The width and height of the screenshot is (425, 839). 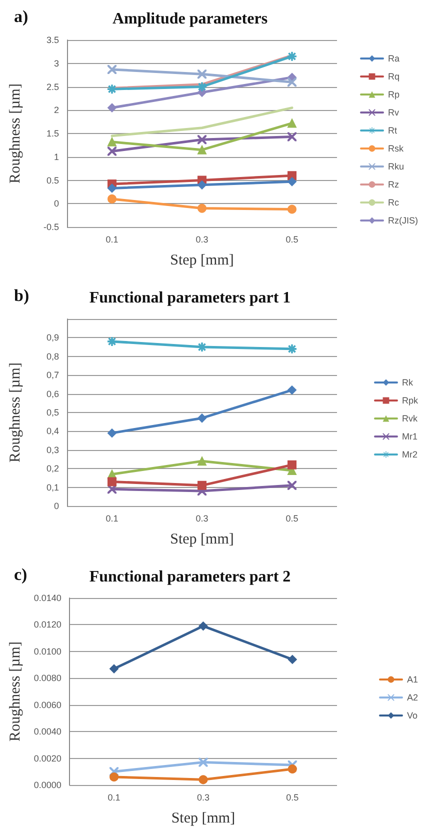 What do you see at coordinates (52, 449) in the screenshot?
I see `y-tick-label: 0,3` at bounding box center [52, 449].